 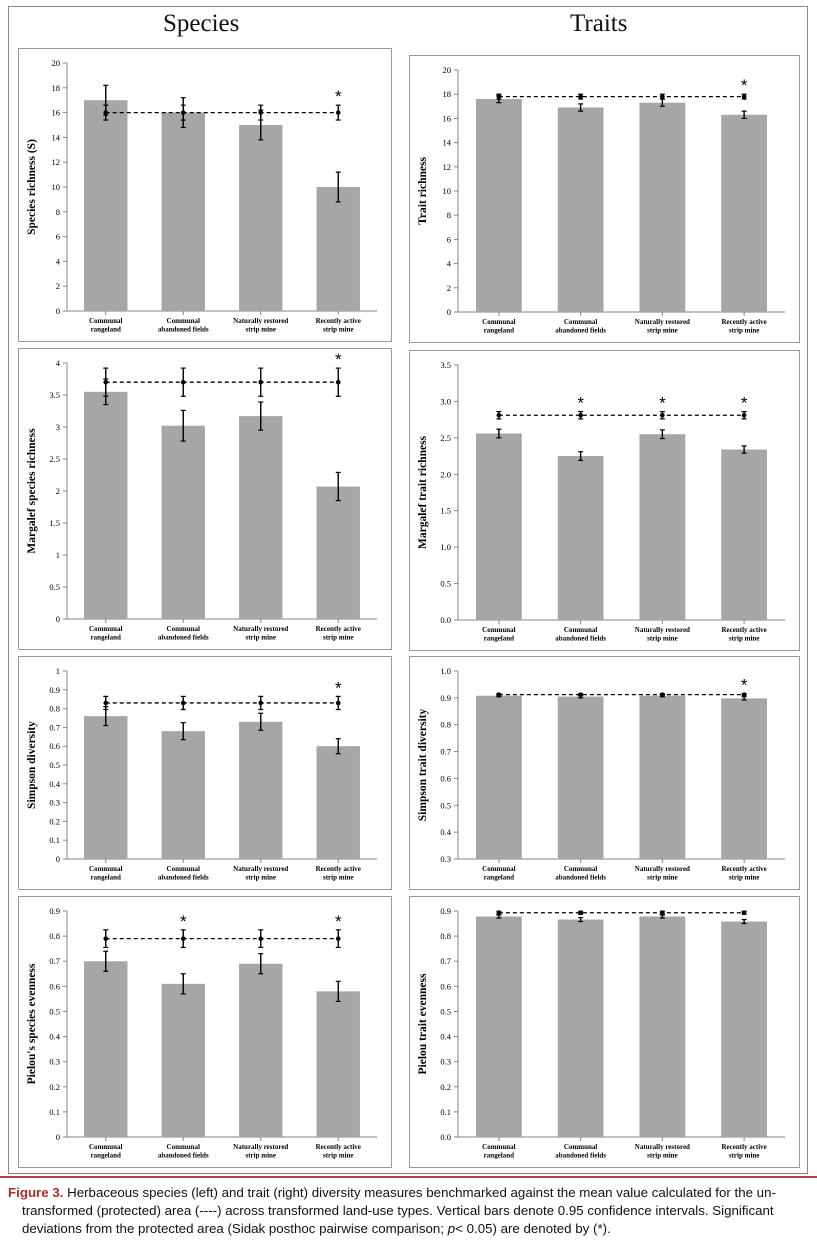 What do you see at coordinates (423, 492) in the screenshot?
I see `y-axis-title: Margalef trait richness` at bounding box center [423, 492].